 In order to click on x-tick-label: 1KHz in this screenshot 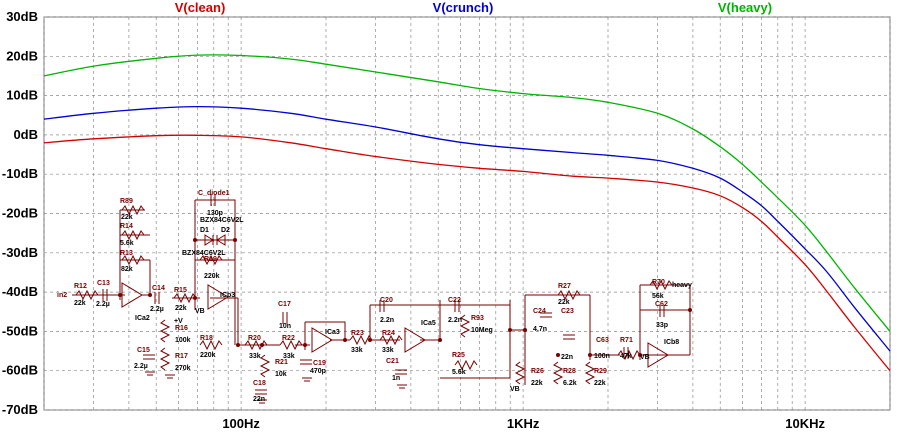, I will do `click(523, 423)`.